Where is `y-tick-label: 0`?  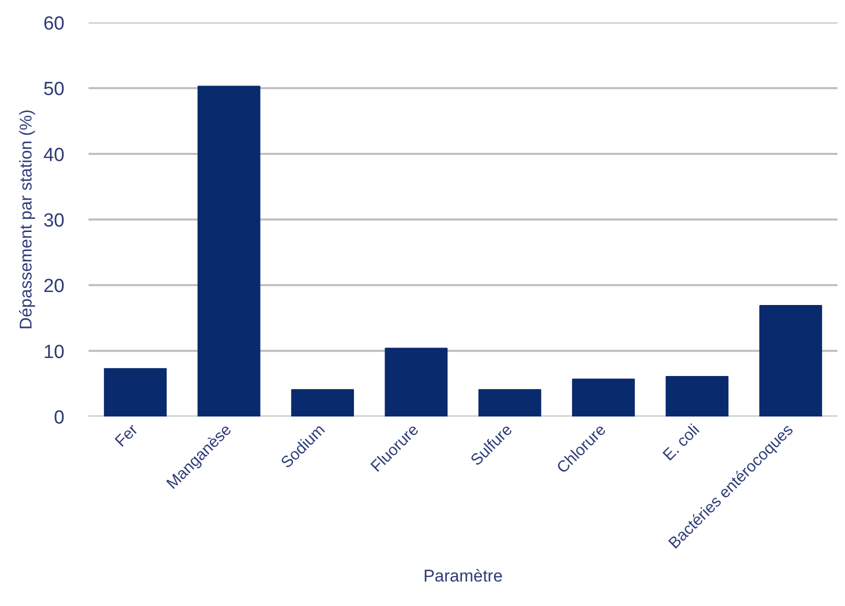 y-tick-label: 0 is located at coordinates (59, 418).